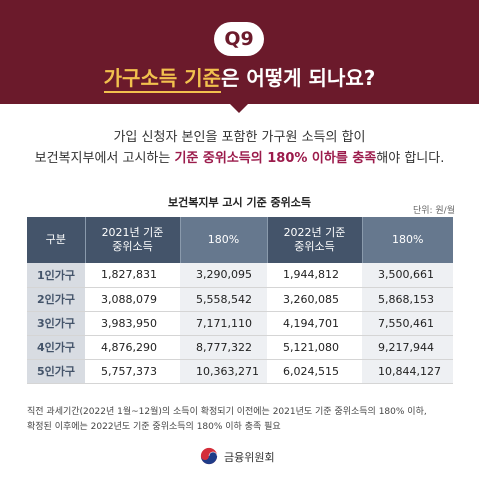  Describe the element at coordinates (132, 371) in the screenshot. I see `cell-2021-median: 5,757,373` at that location.